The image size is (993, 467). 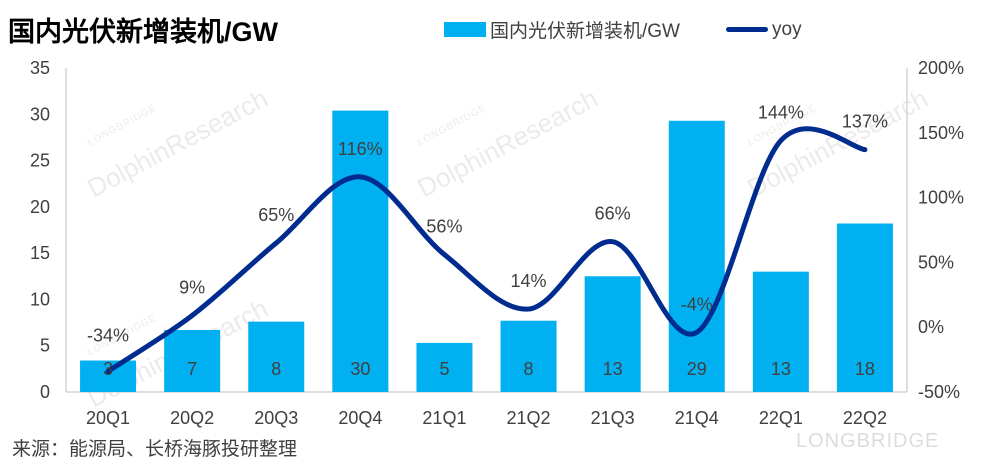 What do you see at coordinates (108, 418) in the screenshot?
I see `x-tick-label: 20Q1` at bounding box center [108, 418].